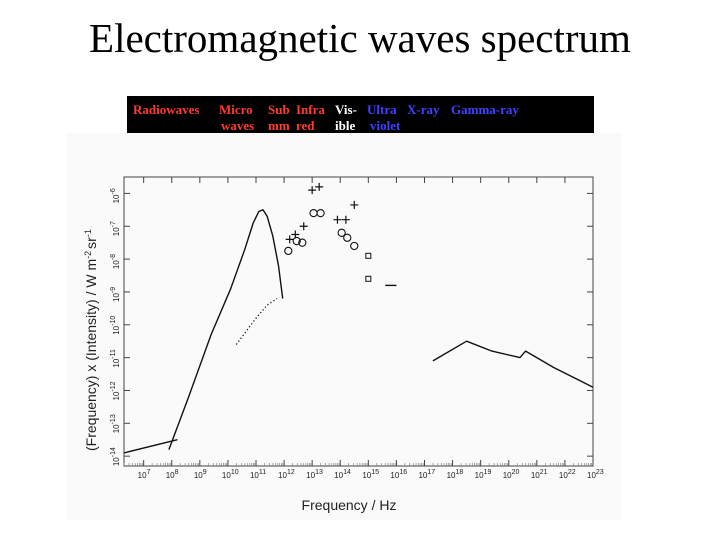 The height and width of the screenshot is (540, 720). I want to click on x-tick-label-2: 10⁹, so click(200, 474).